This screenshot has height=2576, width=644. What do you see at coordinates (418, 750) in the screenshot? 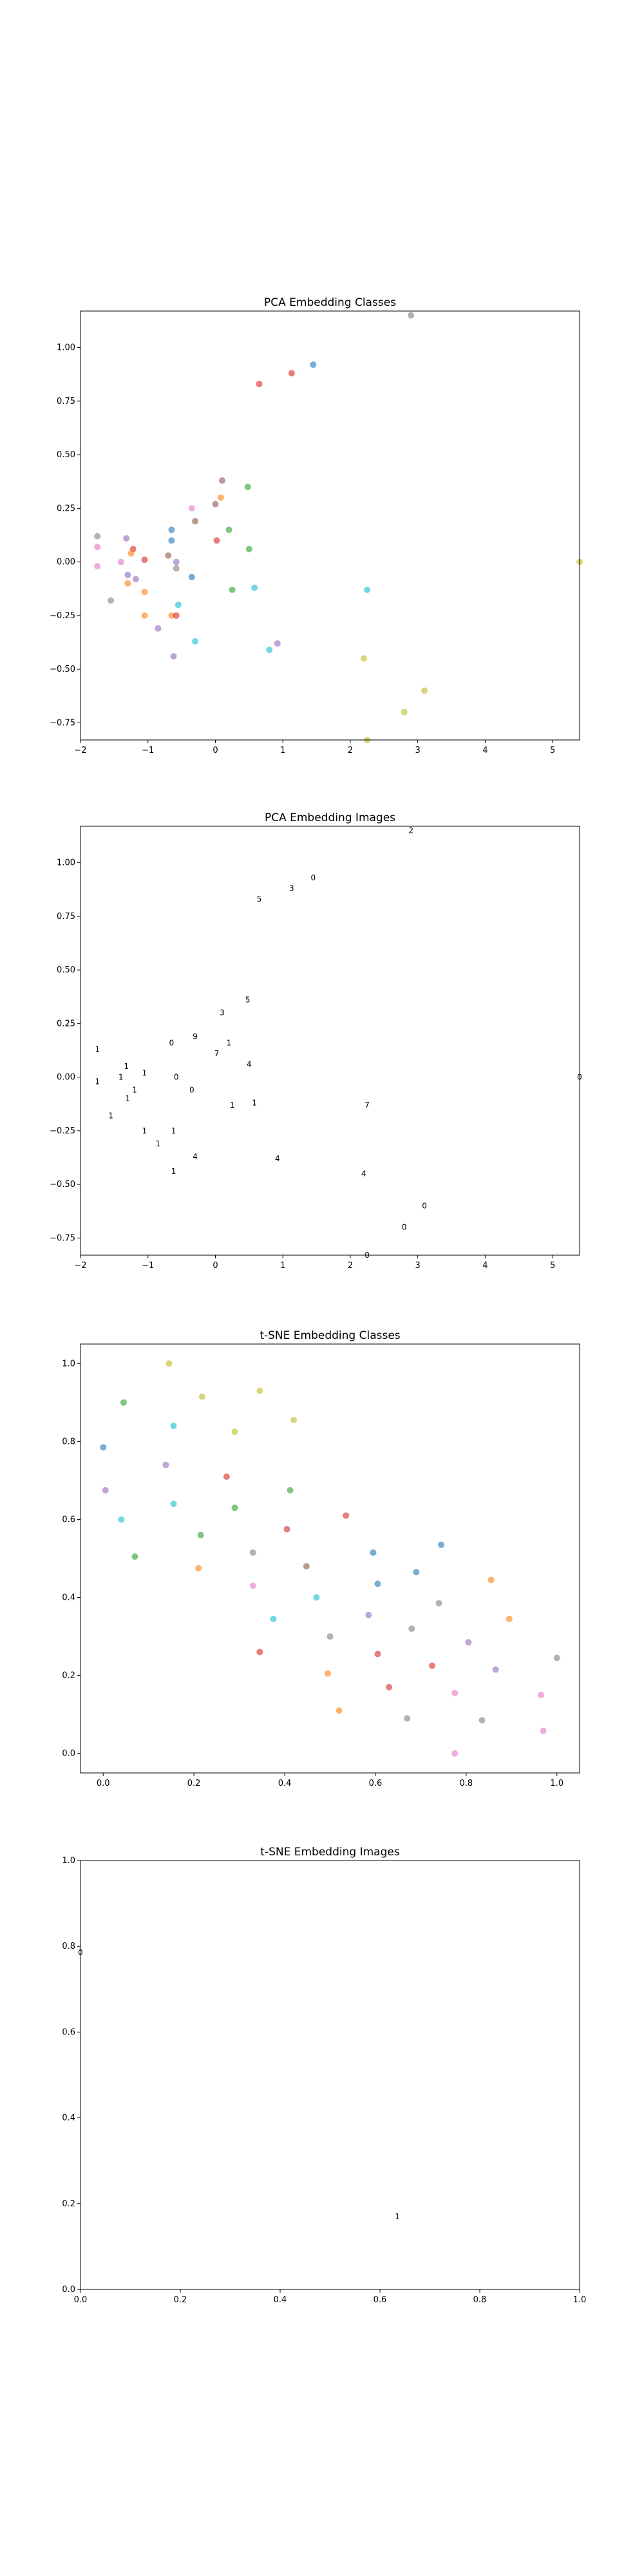
I see `x-tick-label: 3` at bounding box center [418, 750].